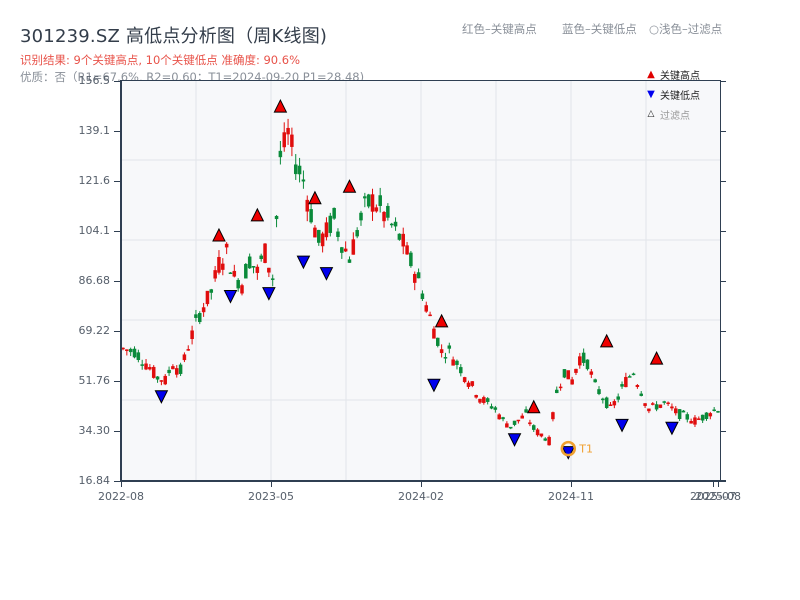 The width and height of the screenshot is (800, 600). I want to click on x-tick-label: 2025-07, so click(713, 496).